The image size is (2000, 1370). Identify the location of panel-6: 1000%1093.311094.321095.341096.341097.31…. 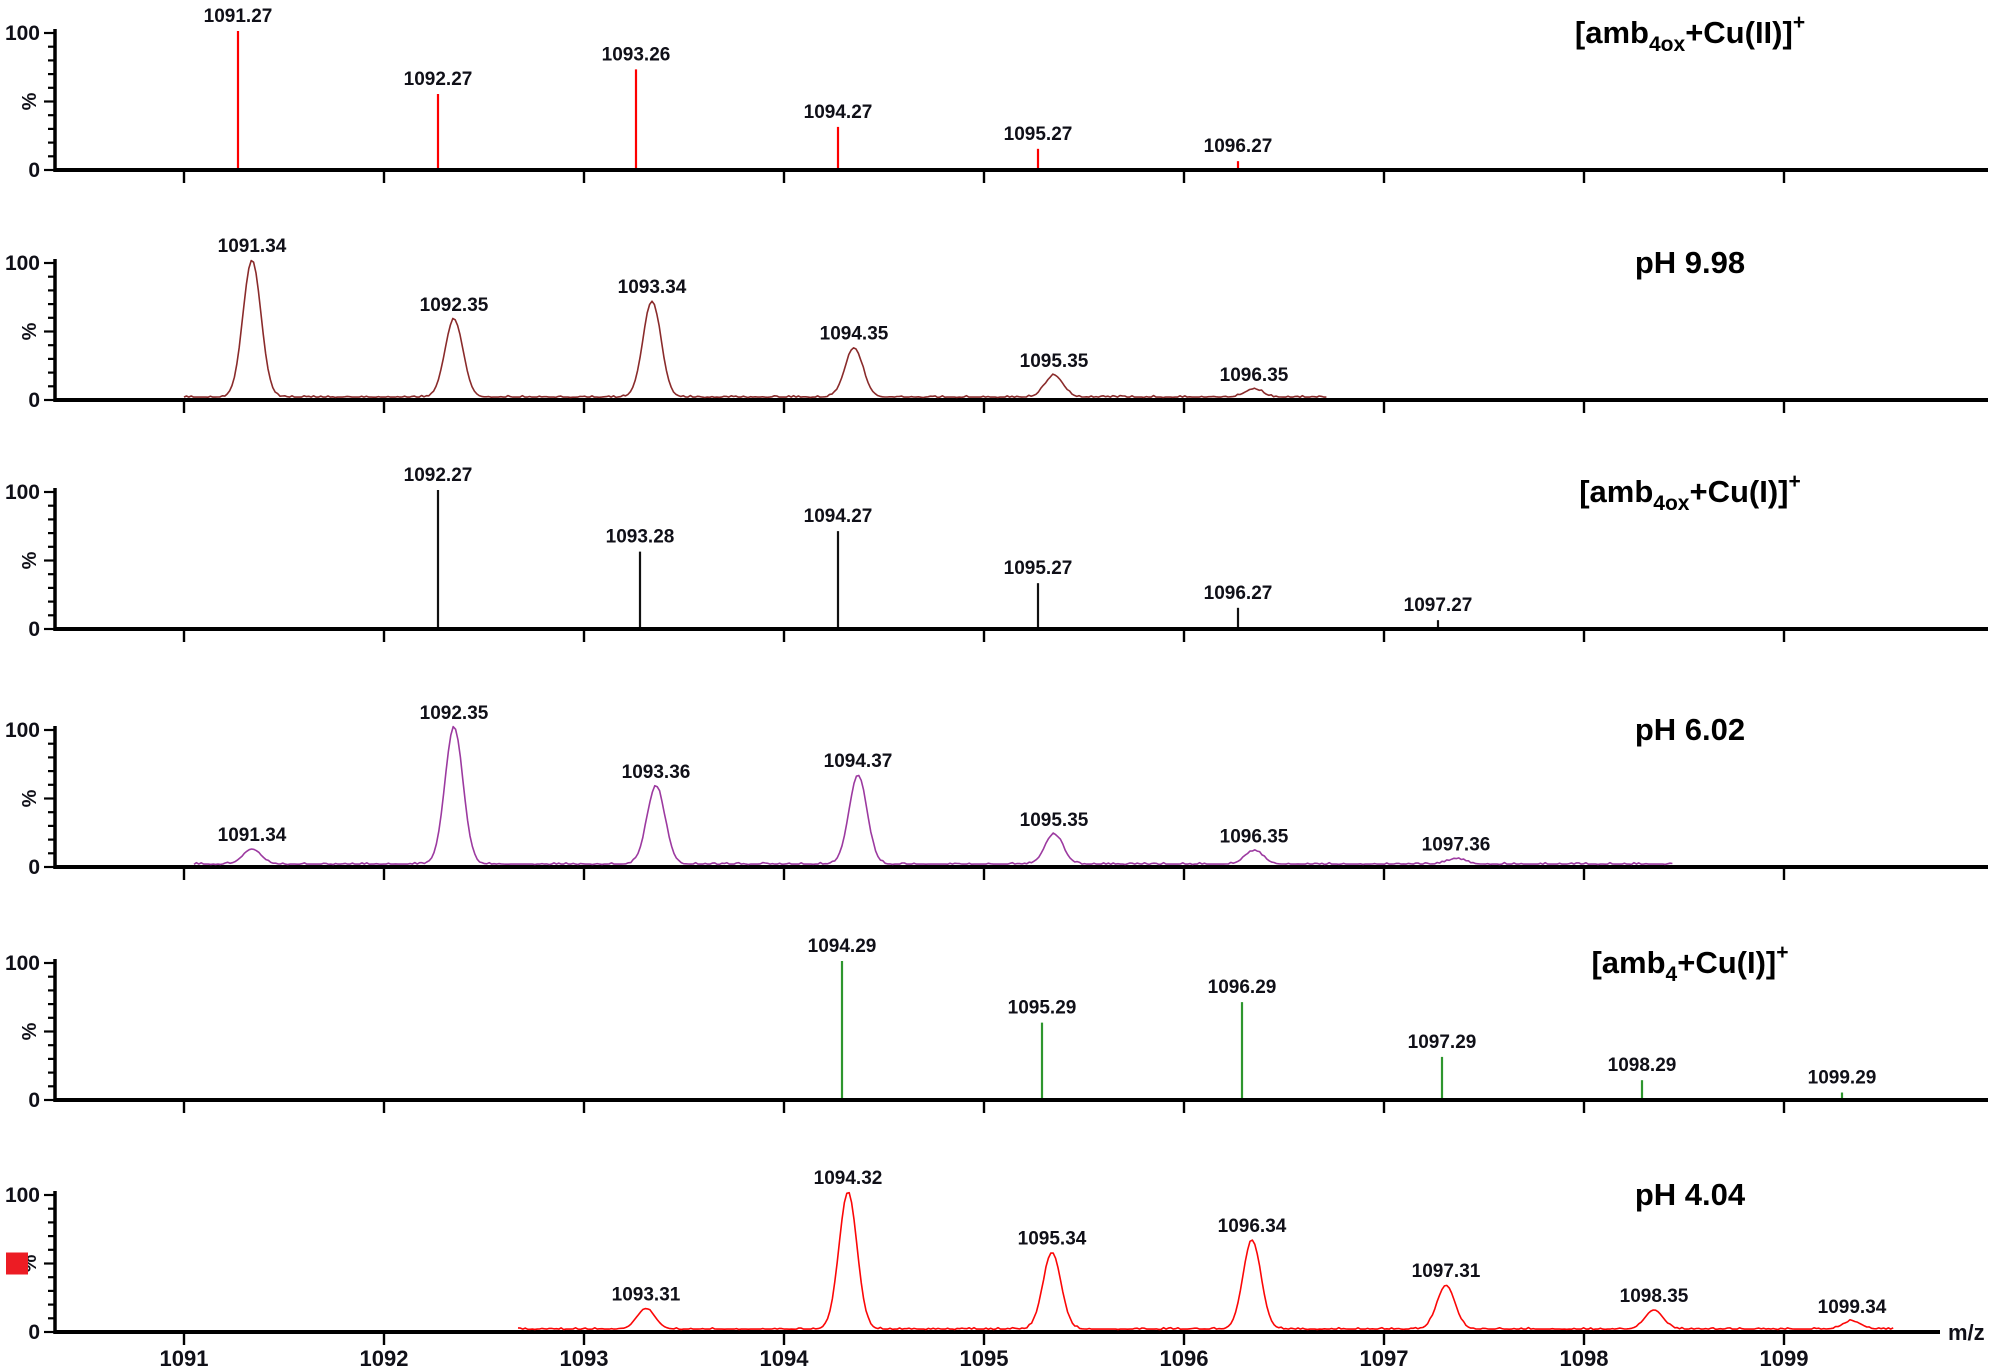
(995, 1269).